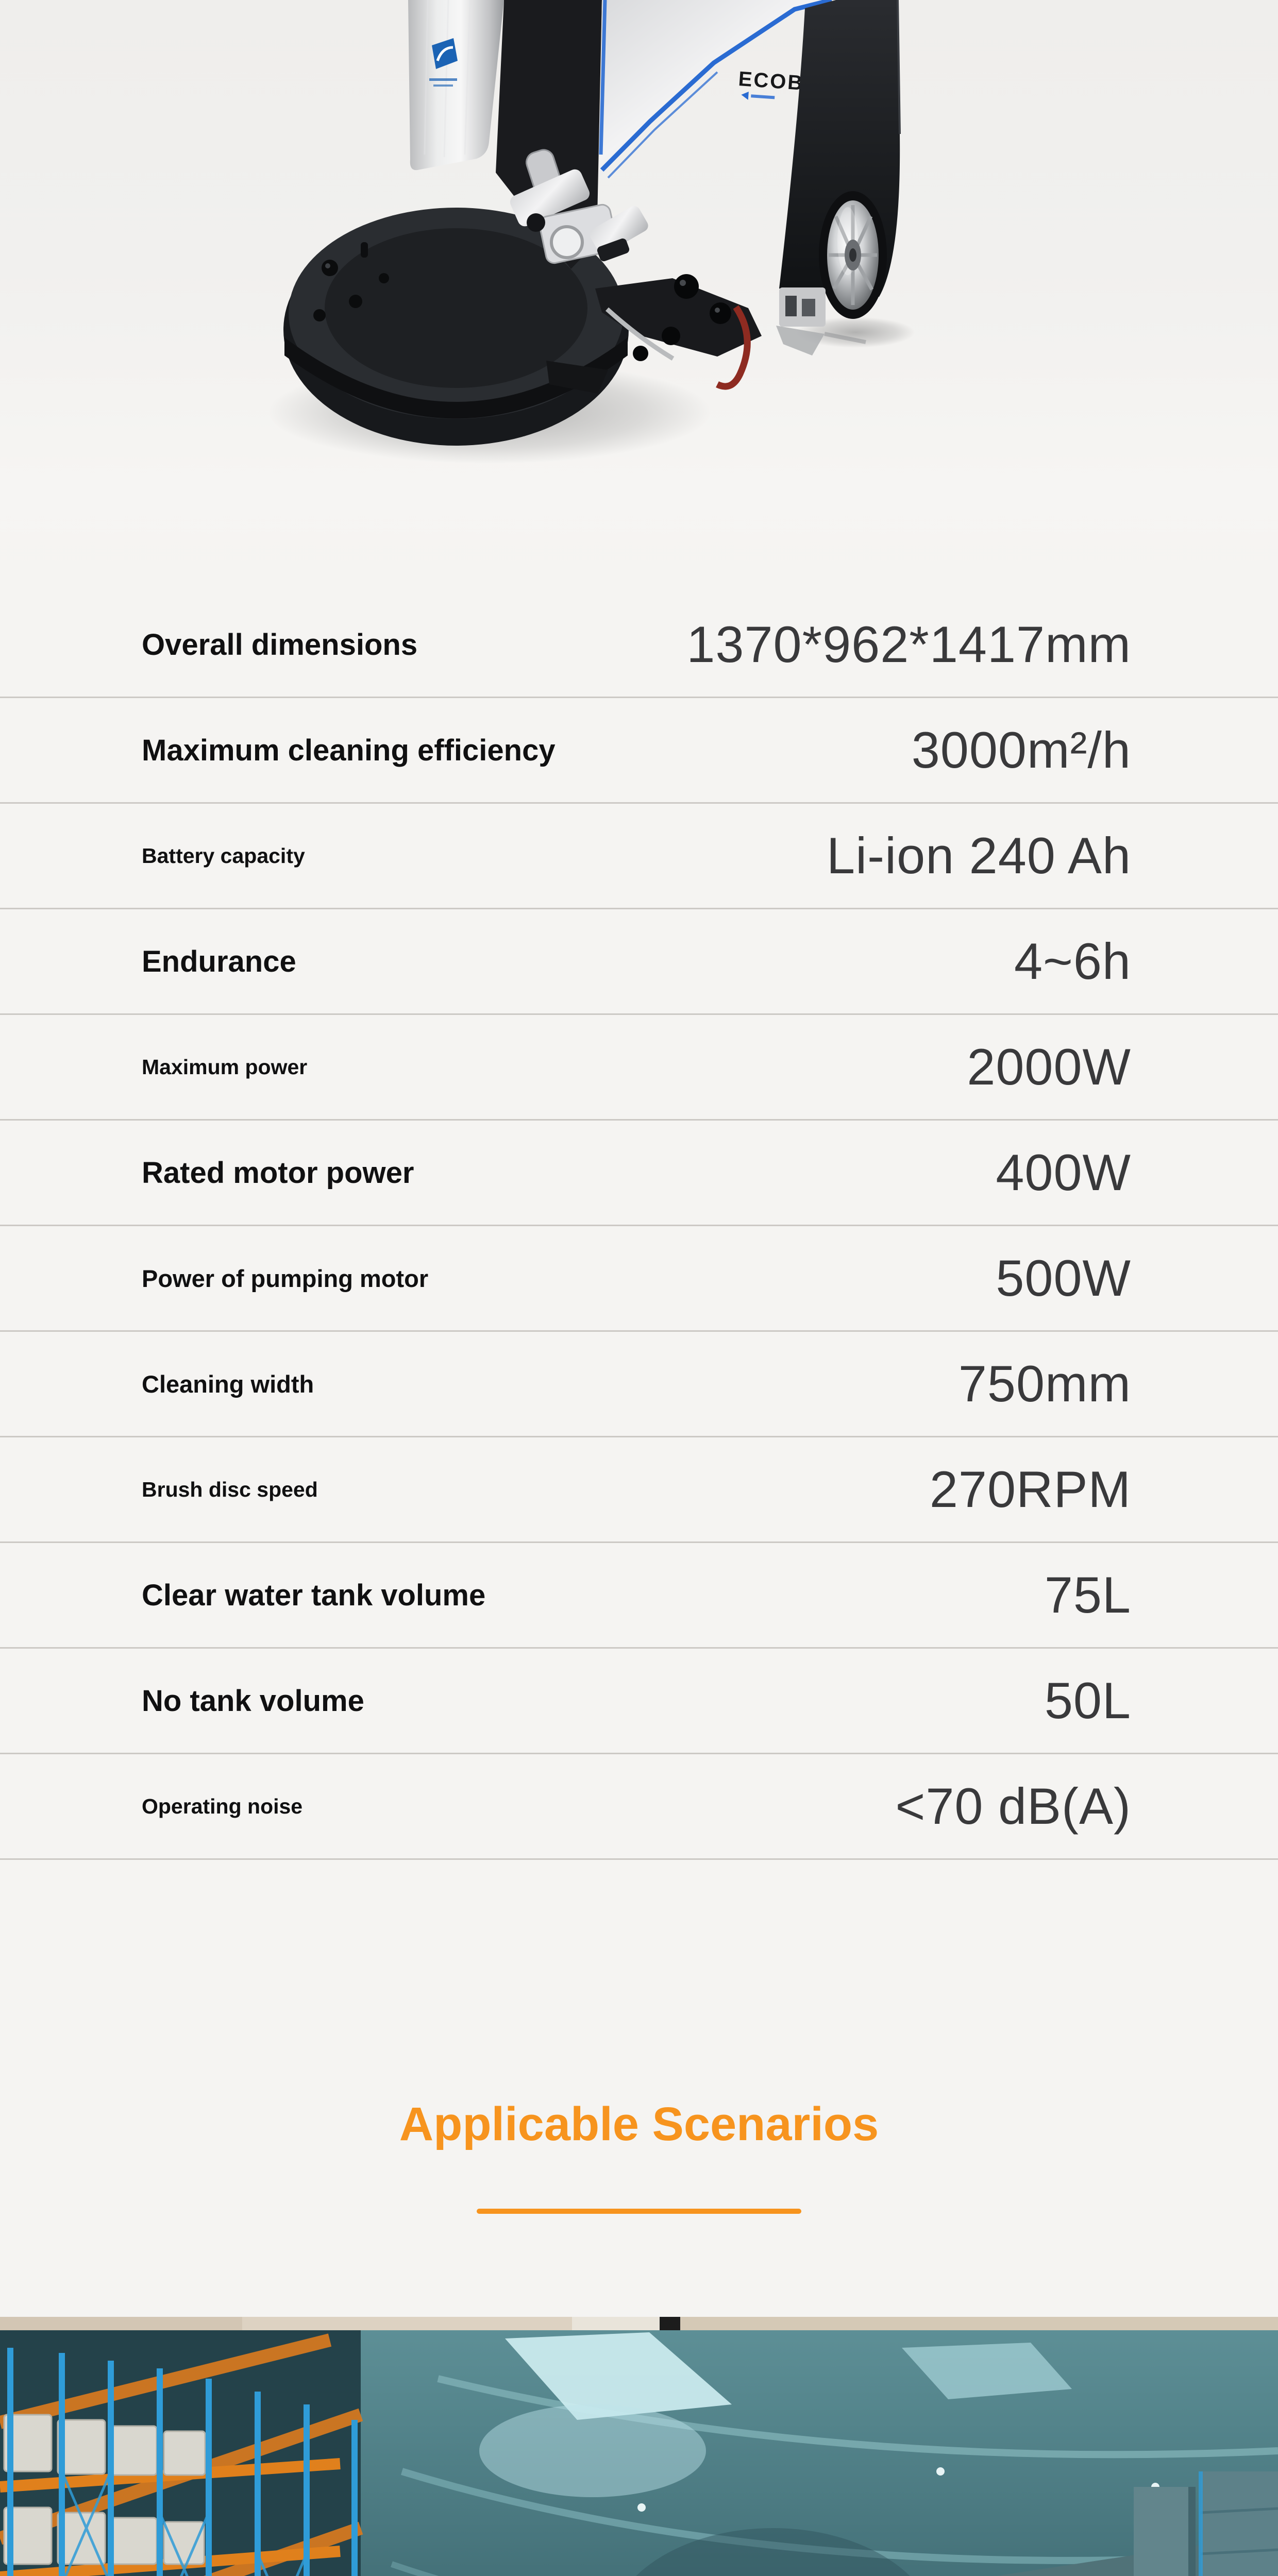 The width and height of the screenshot is (1278, 2576). What do you see at coordinates (280, 645) in the screenshot?
I see `spec-label: Overall dimensions` at bounding box center [280, 645].